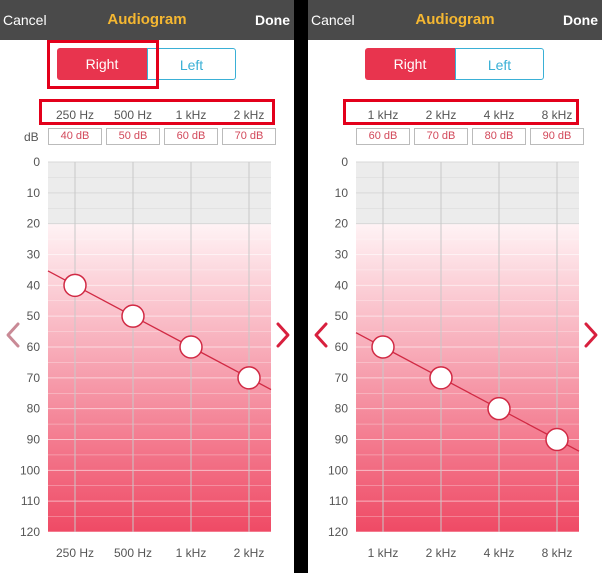  Describe the element at coordinates (75, 553) in the screenshot. I see `x-tick-label: 250 Hz` at that location.